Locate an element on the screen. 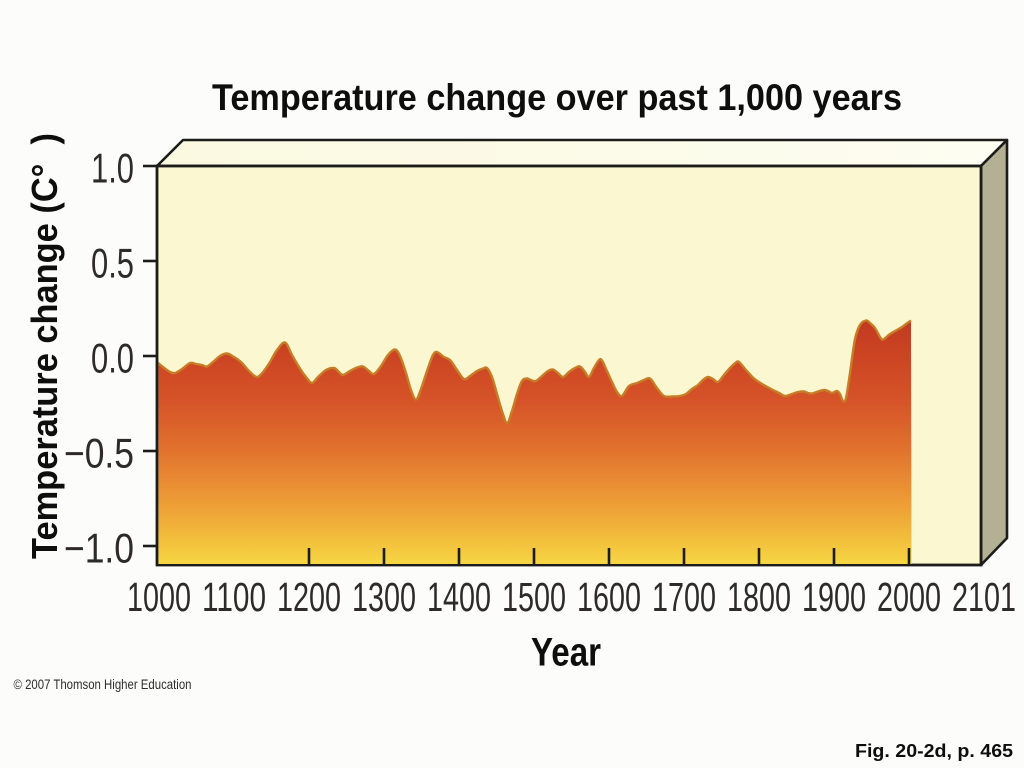 The height and width of the screenshot is (768, 1024). svg-text: 0.0 is located at coordinates (112, 358).